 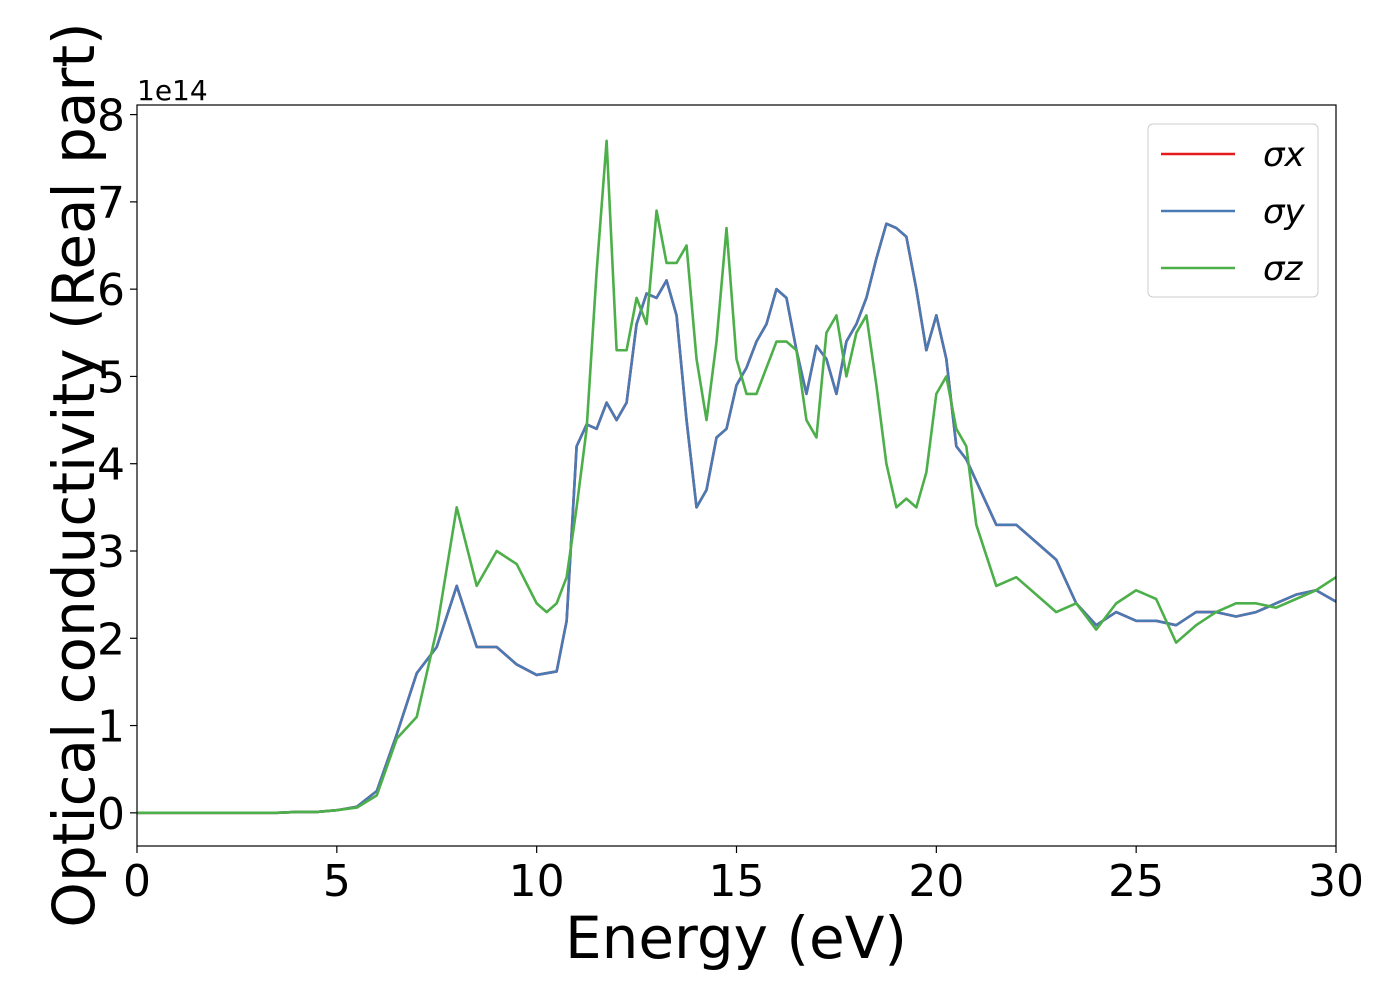 I want to click on legend-label: σy, so click(x=1284, y=212).